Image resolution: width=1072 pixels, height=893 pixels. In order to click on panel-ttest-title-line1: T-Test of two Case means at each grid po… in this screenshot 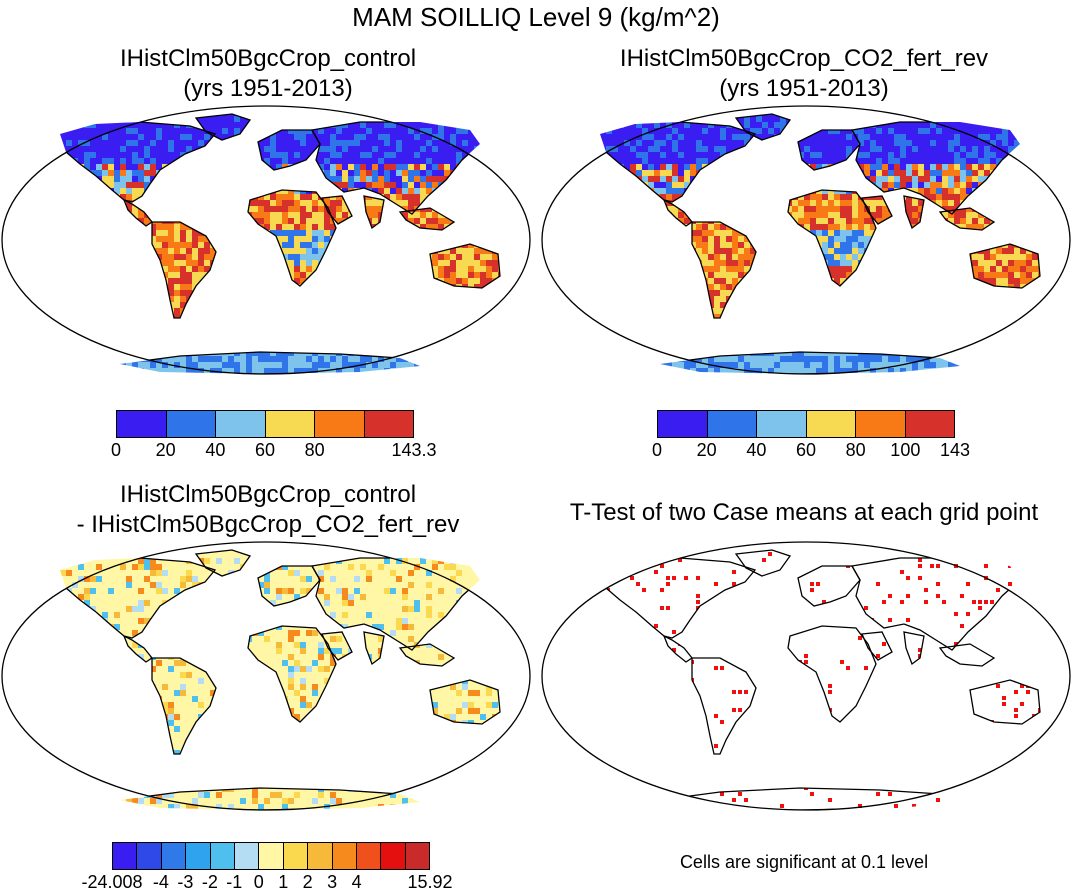, I will do `click(804, 513)`.